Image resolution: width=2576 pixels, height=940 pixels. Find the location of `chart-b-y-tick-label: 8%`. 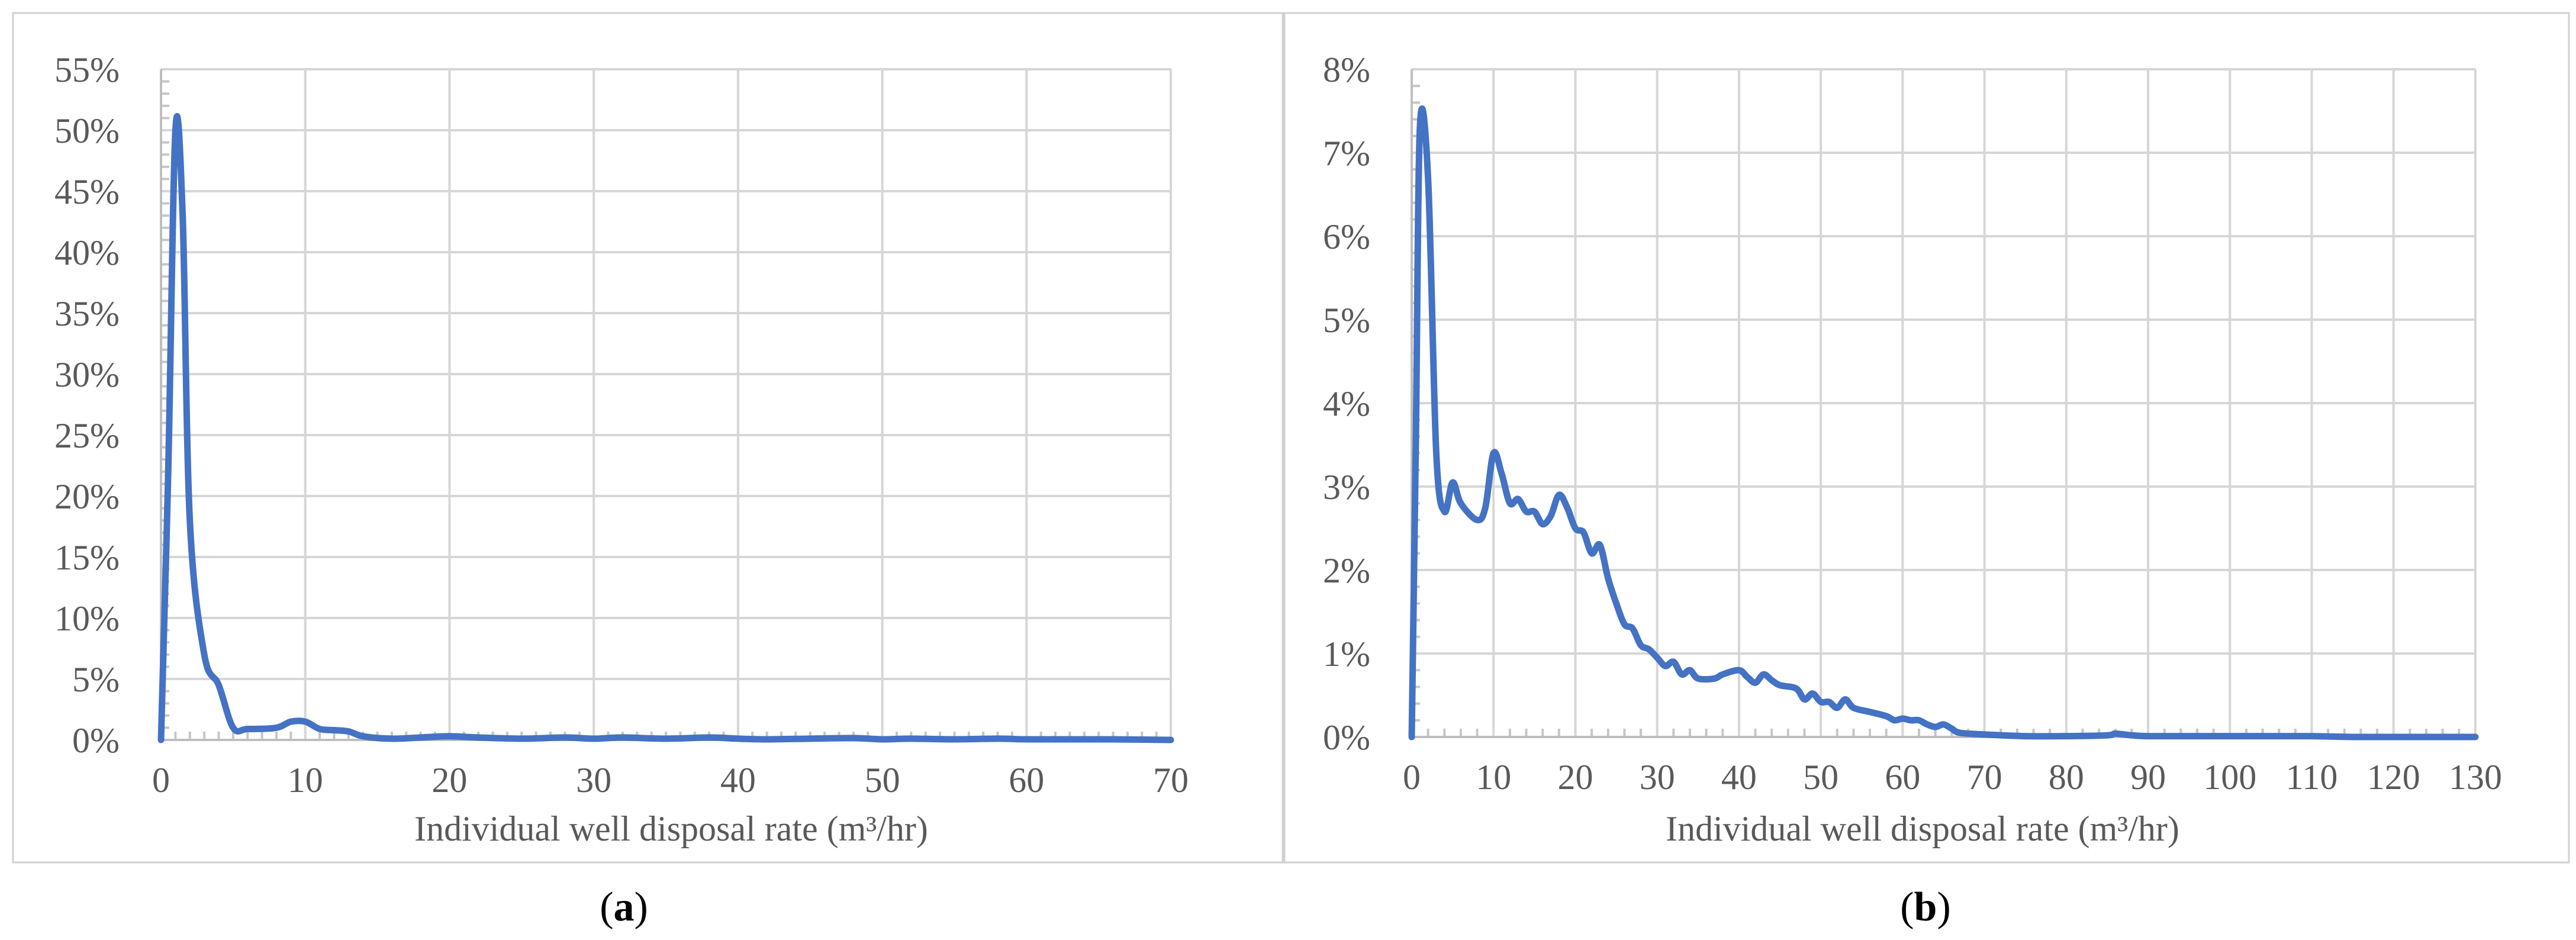

chart-b-y-tick-label: 8% is located at coordinates (1346, 69).